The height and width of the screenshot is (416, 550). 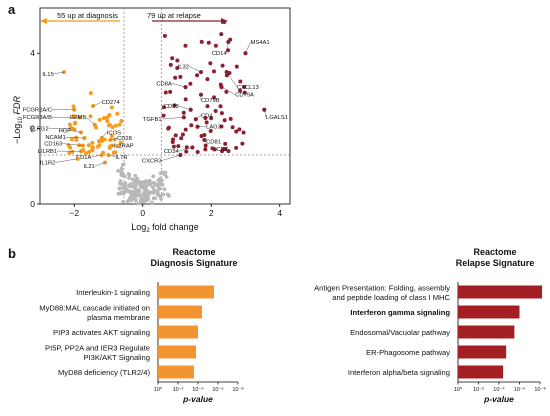 What do you see at coordinates (210, 101) in the screenshot?
I see `gene-label: CD79B` at bounding box center [210, 101].